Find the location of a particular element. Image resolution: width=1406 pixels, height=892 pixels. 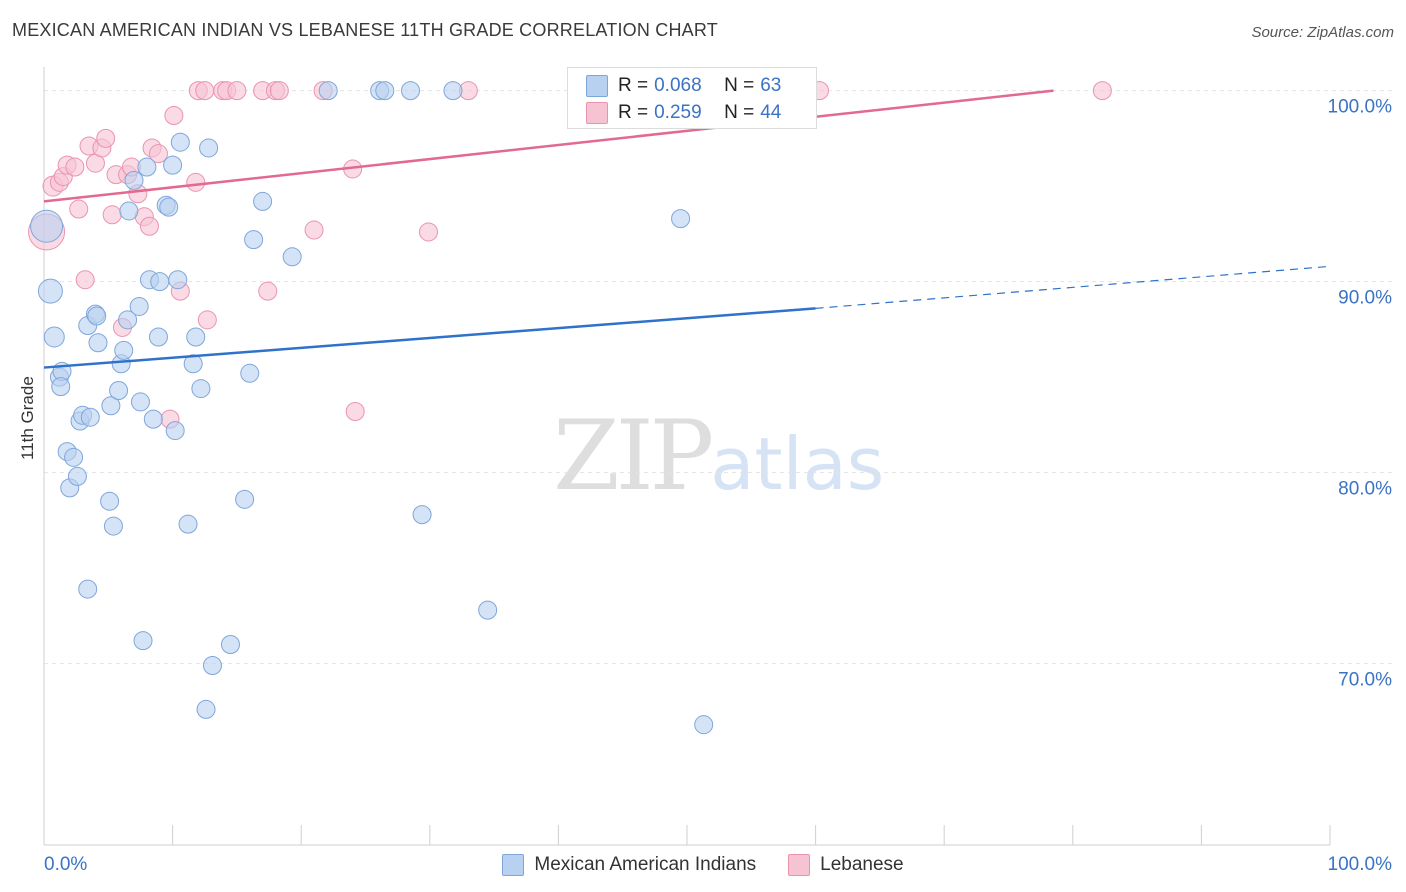

stats-legend: R = 0.068 N = 63 R = 0.259 N = 44 is located at coordinates (692, 98).